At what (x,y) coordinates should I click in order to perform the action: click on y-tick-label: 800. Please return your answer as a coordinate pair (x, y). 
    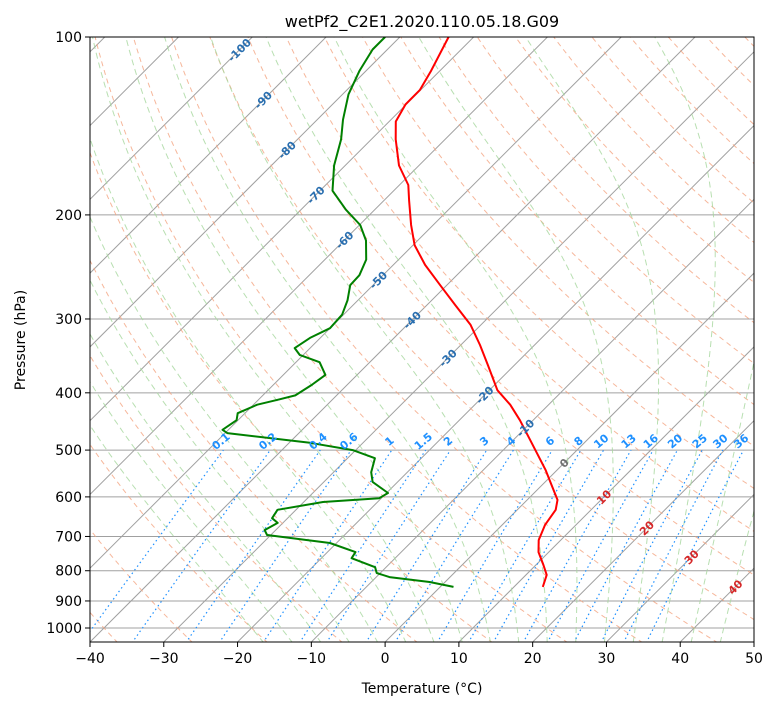
    Looking at the image, I should click on (68, 572).